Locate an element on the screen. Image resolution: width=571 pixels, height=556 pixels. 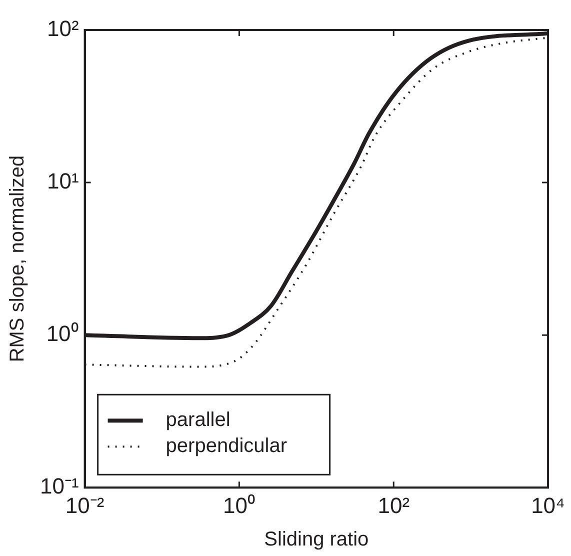
y-axis-title: RMS slope, normalized is located at coordinates (17, 258).